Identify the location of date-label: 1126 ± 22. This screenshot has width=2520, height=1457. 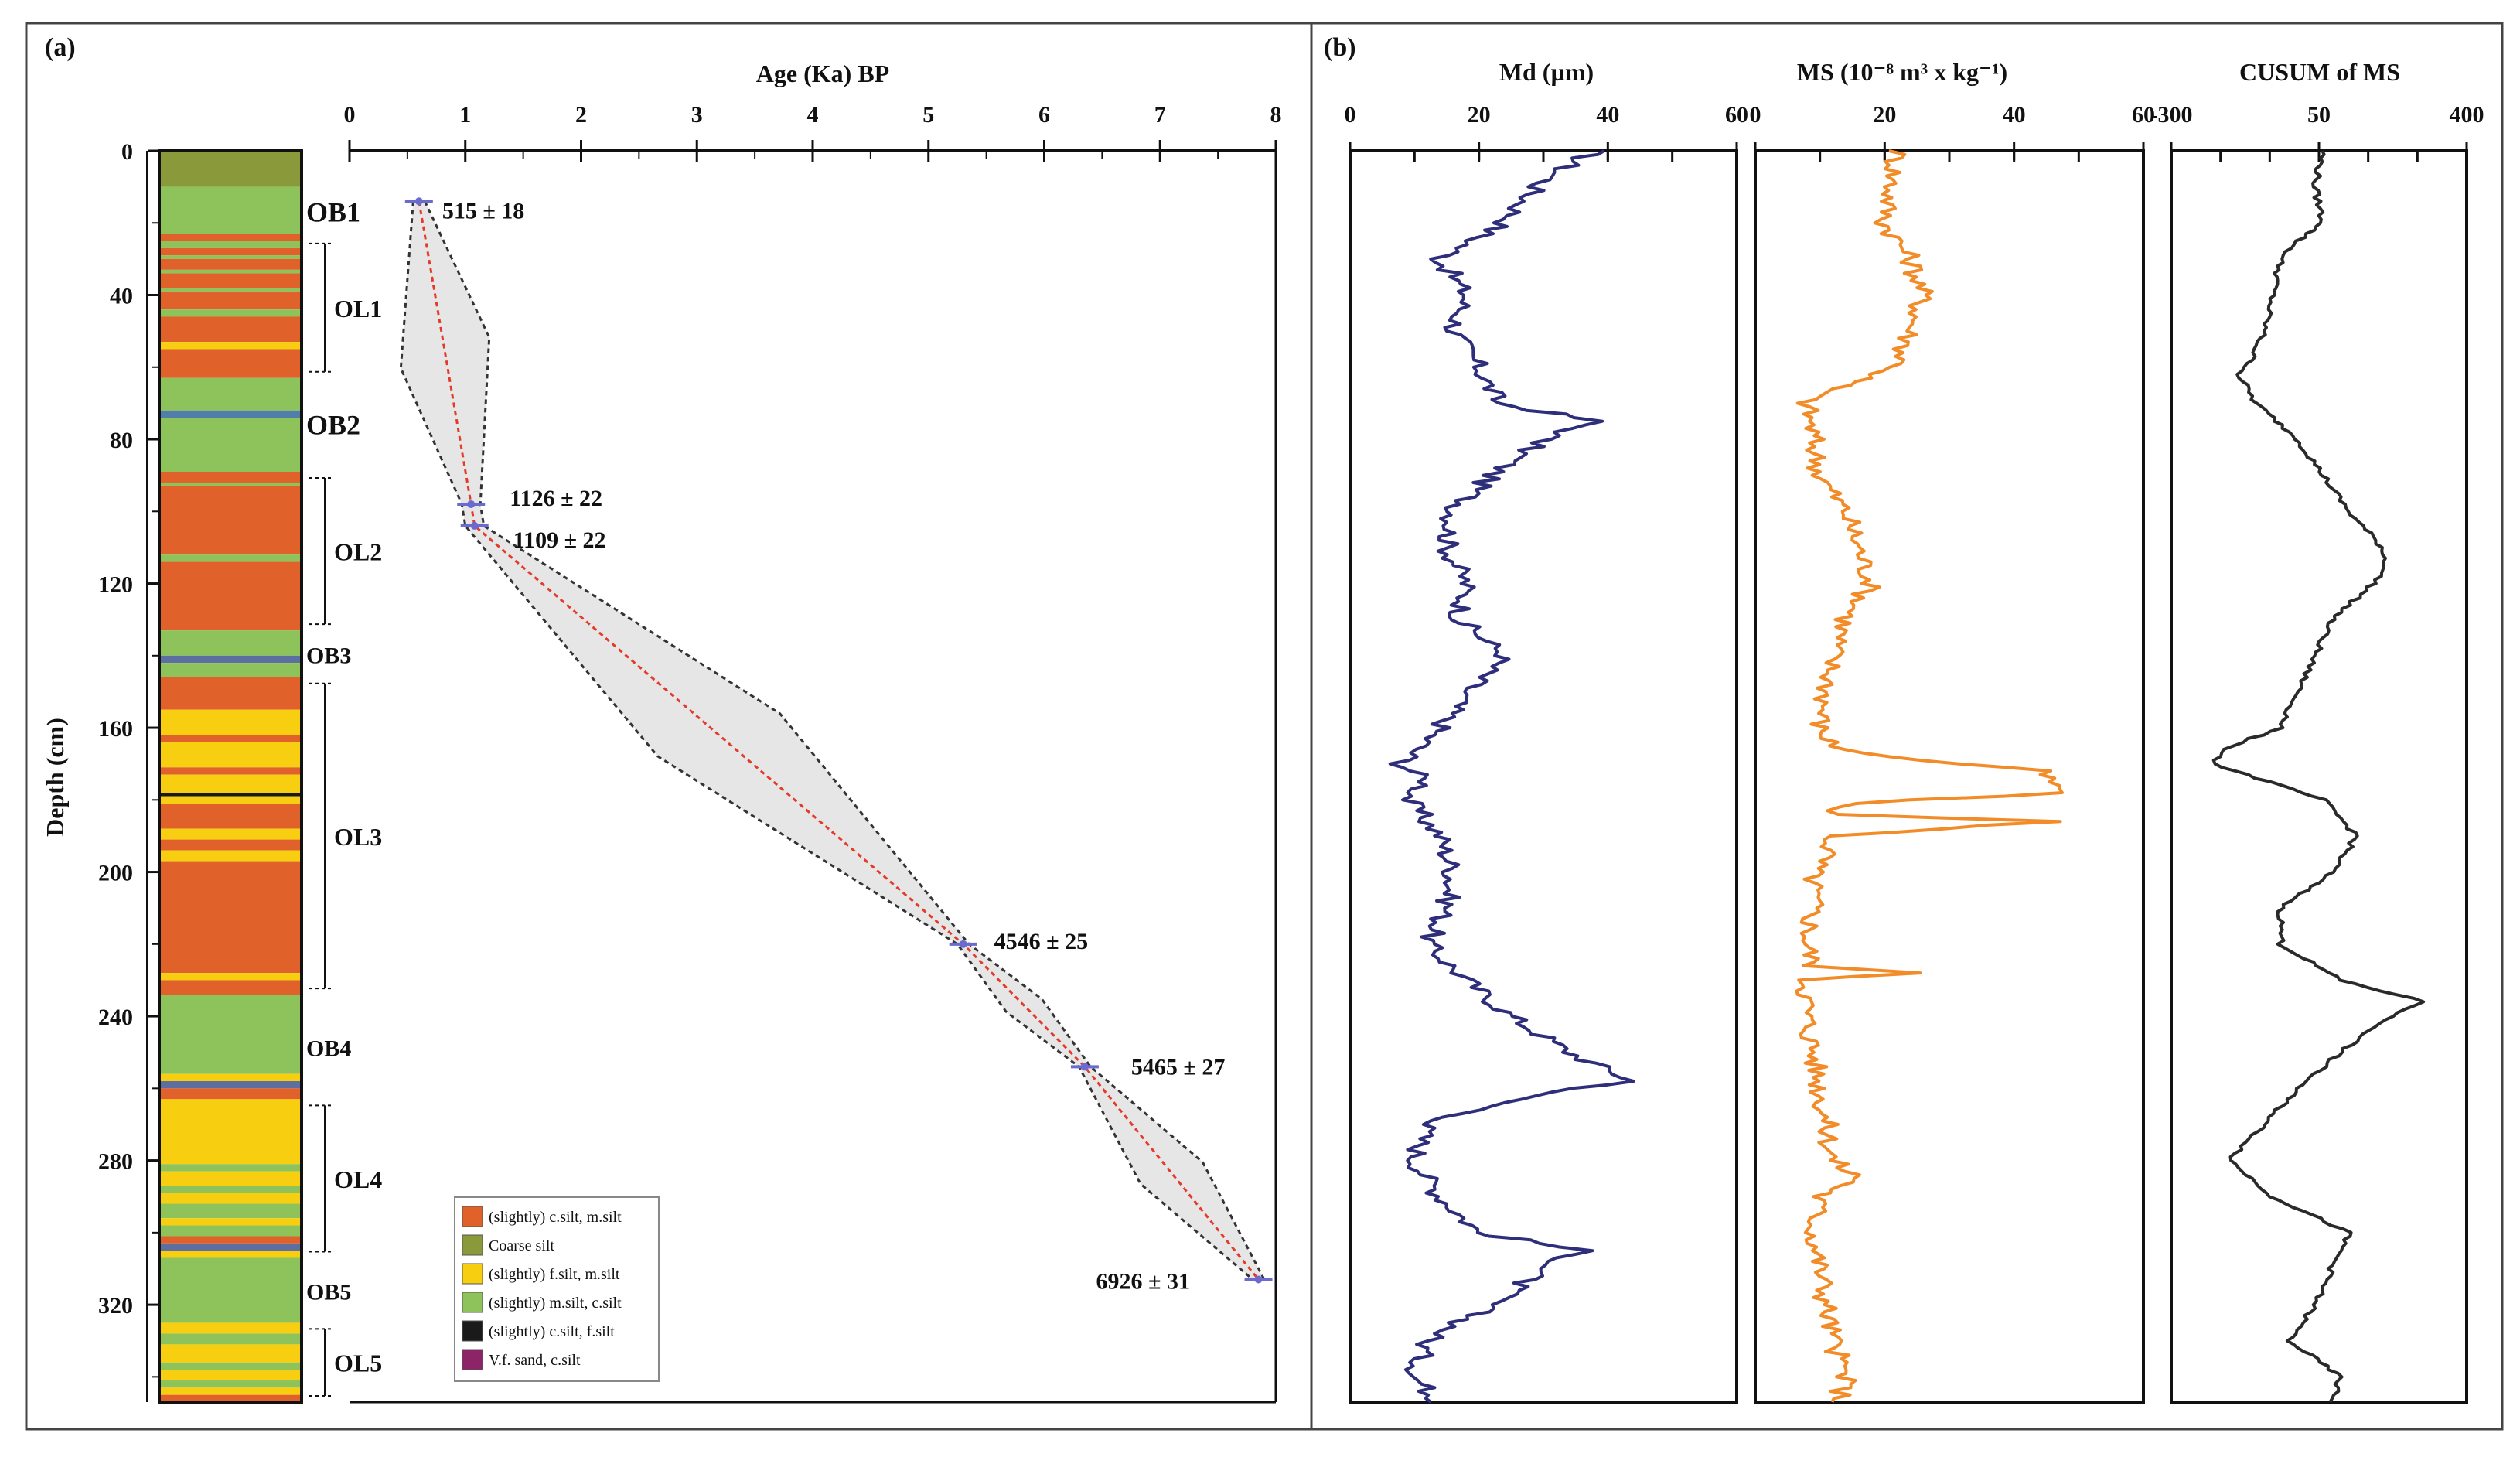
(556, 498).